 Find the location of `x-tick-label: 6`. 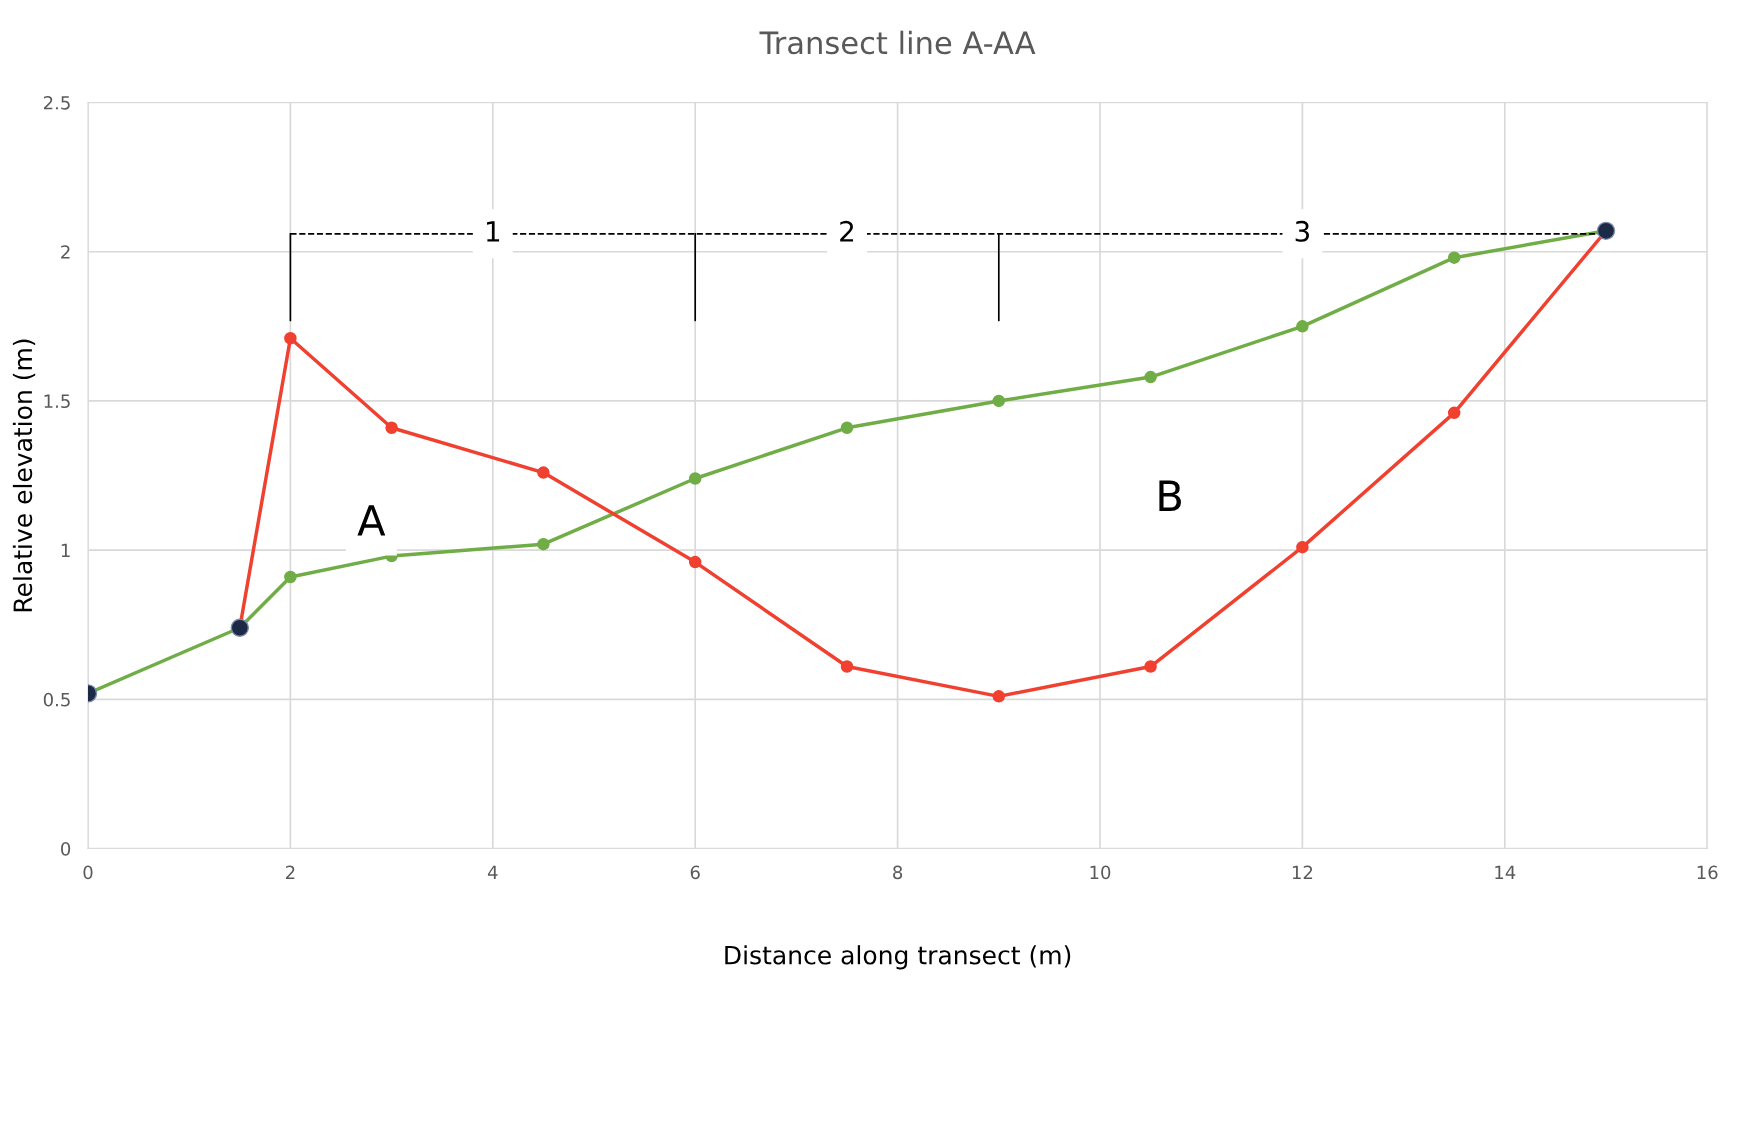

x-tick-label: 6 is located at coordinates (695, 872).